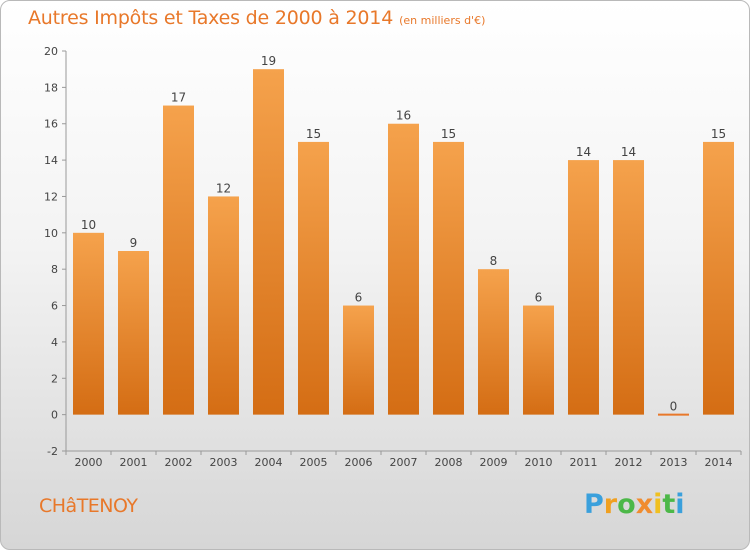  What do you see at coordinates (51, 160) in the screenshot?
I see `y-tick-label: 14` at bounding box center [51, 160].